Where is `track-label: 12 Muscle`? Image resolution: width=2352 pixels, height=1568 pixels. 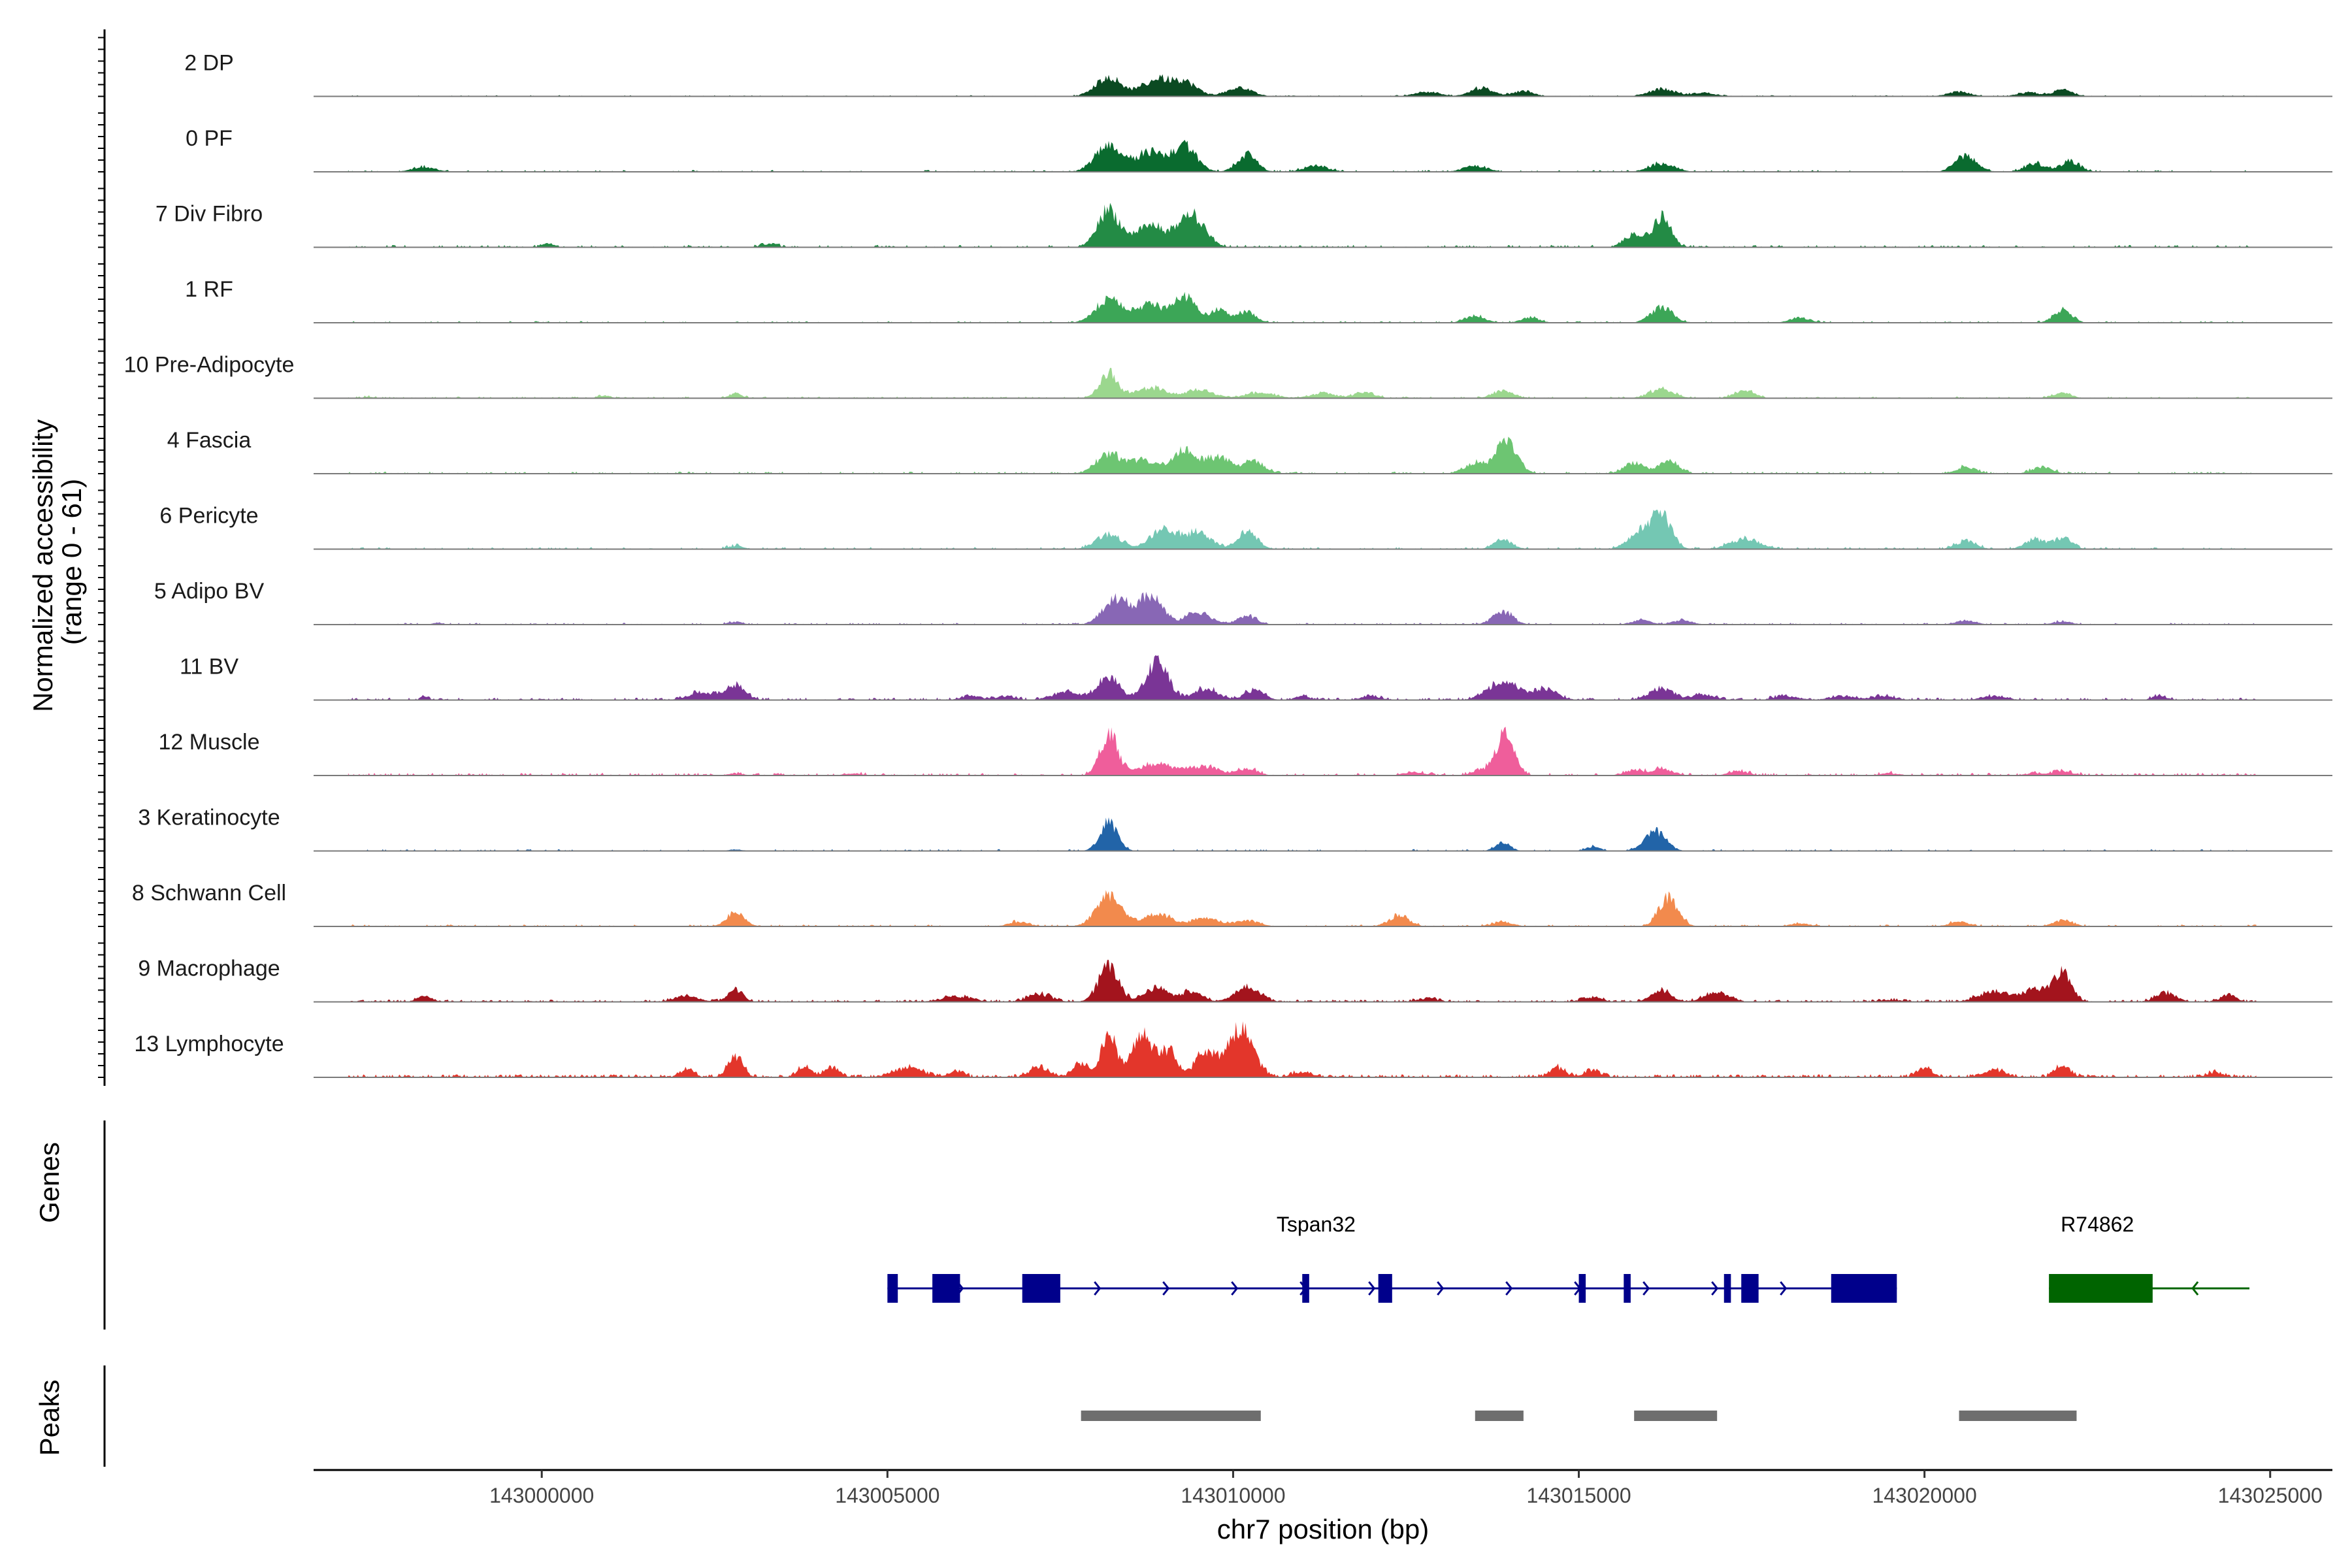
track-label: 12 Muscle is located at coordinates (209, 742).